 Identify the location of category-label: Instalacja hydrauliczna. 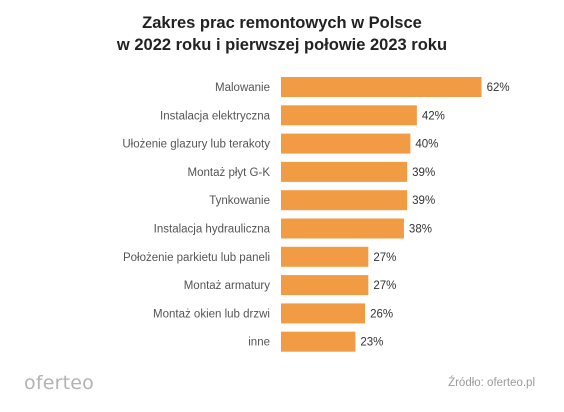
(212, 230).